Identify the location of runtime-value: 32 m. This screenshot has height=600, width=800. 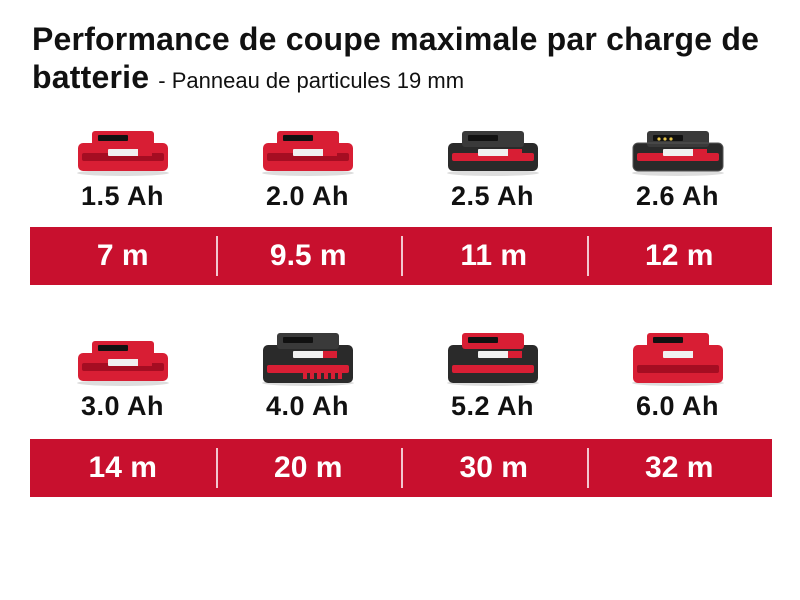
(679, 468).